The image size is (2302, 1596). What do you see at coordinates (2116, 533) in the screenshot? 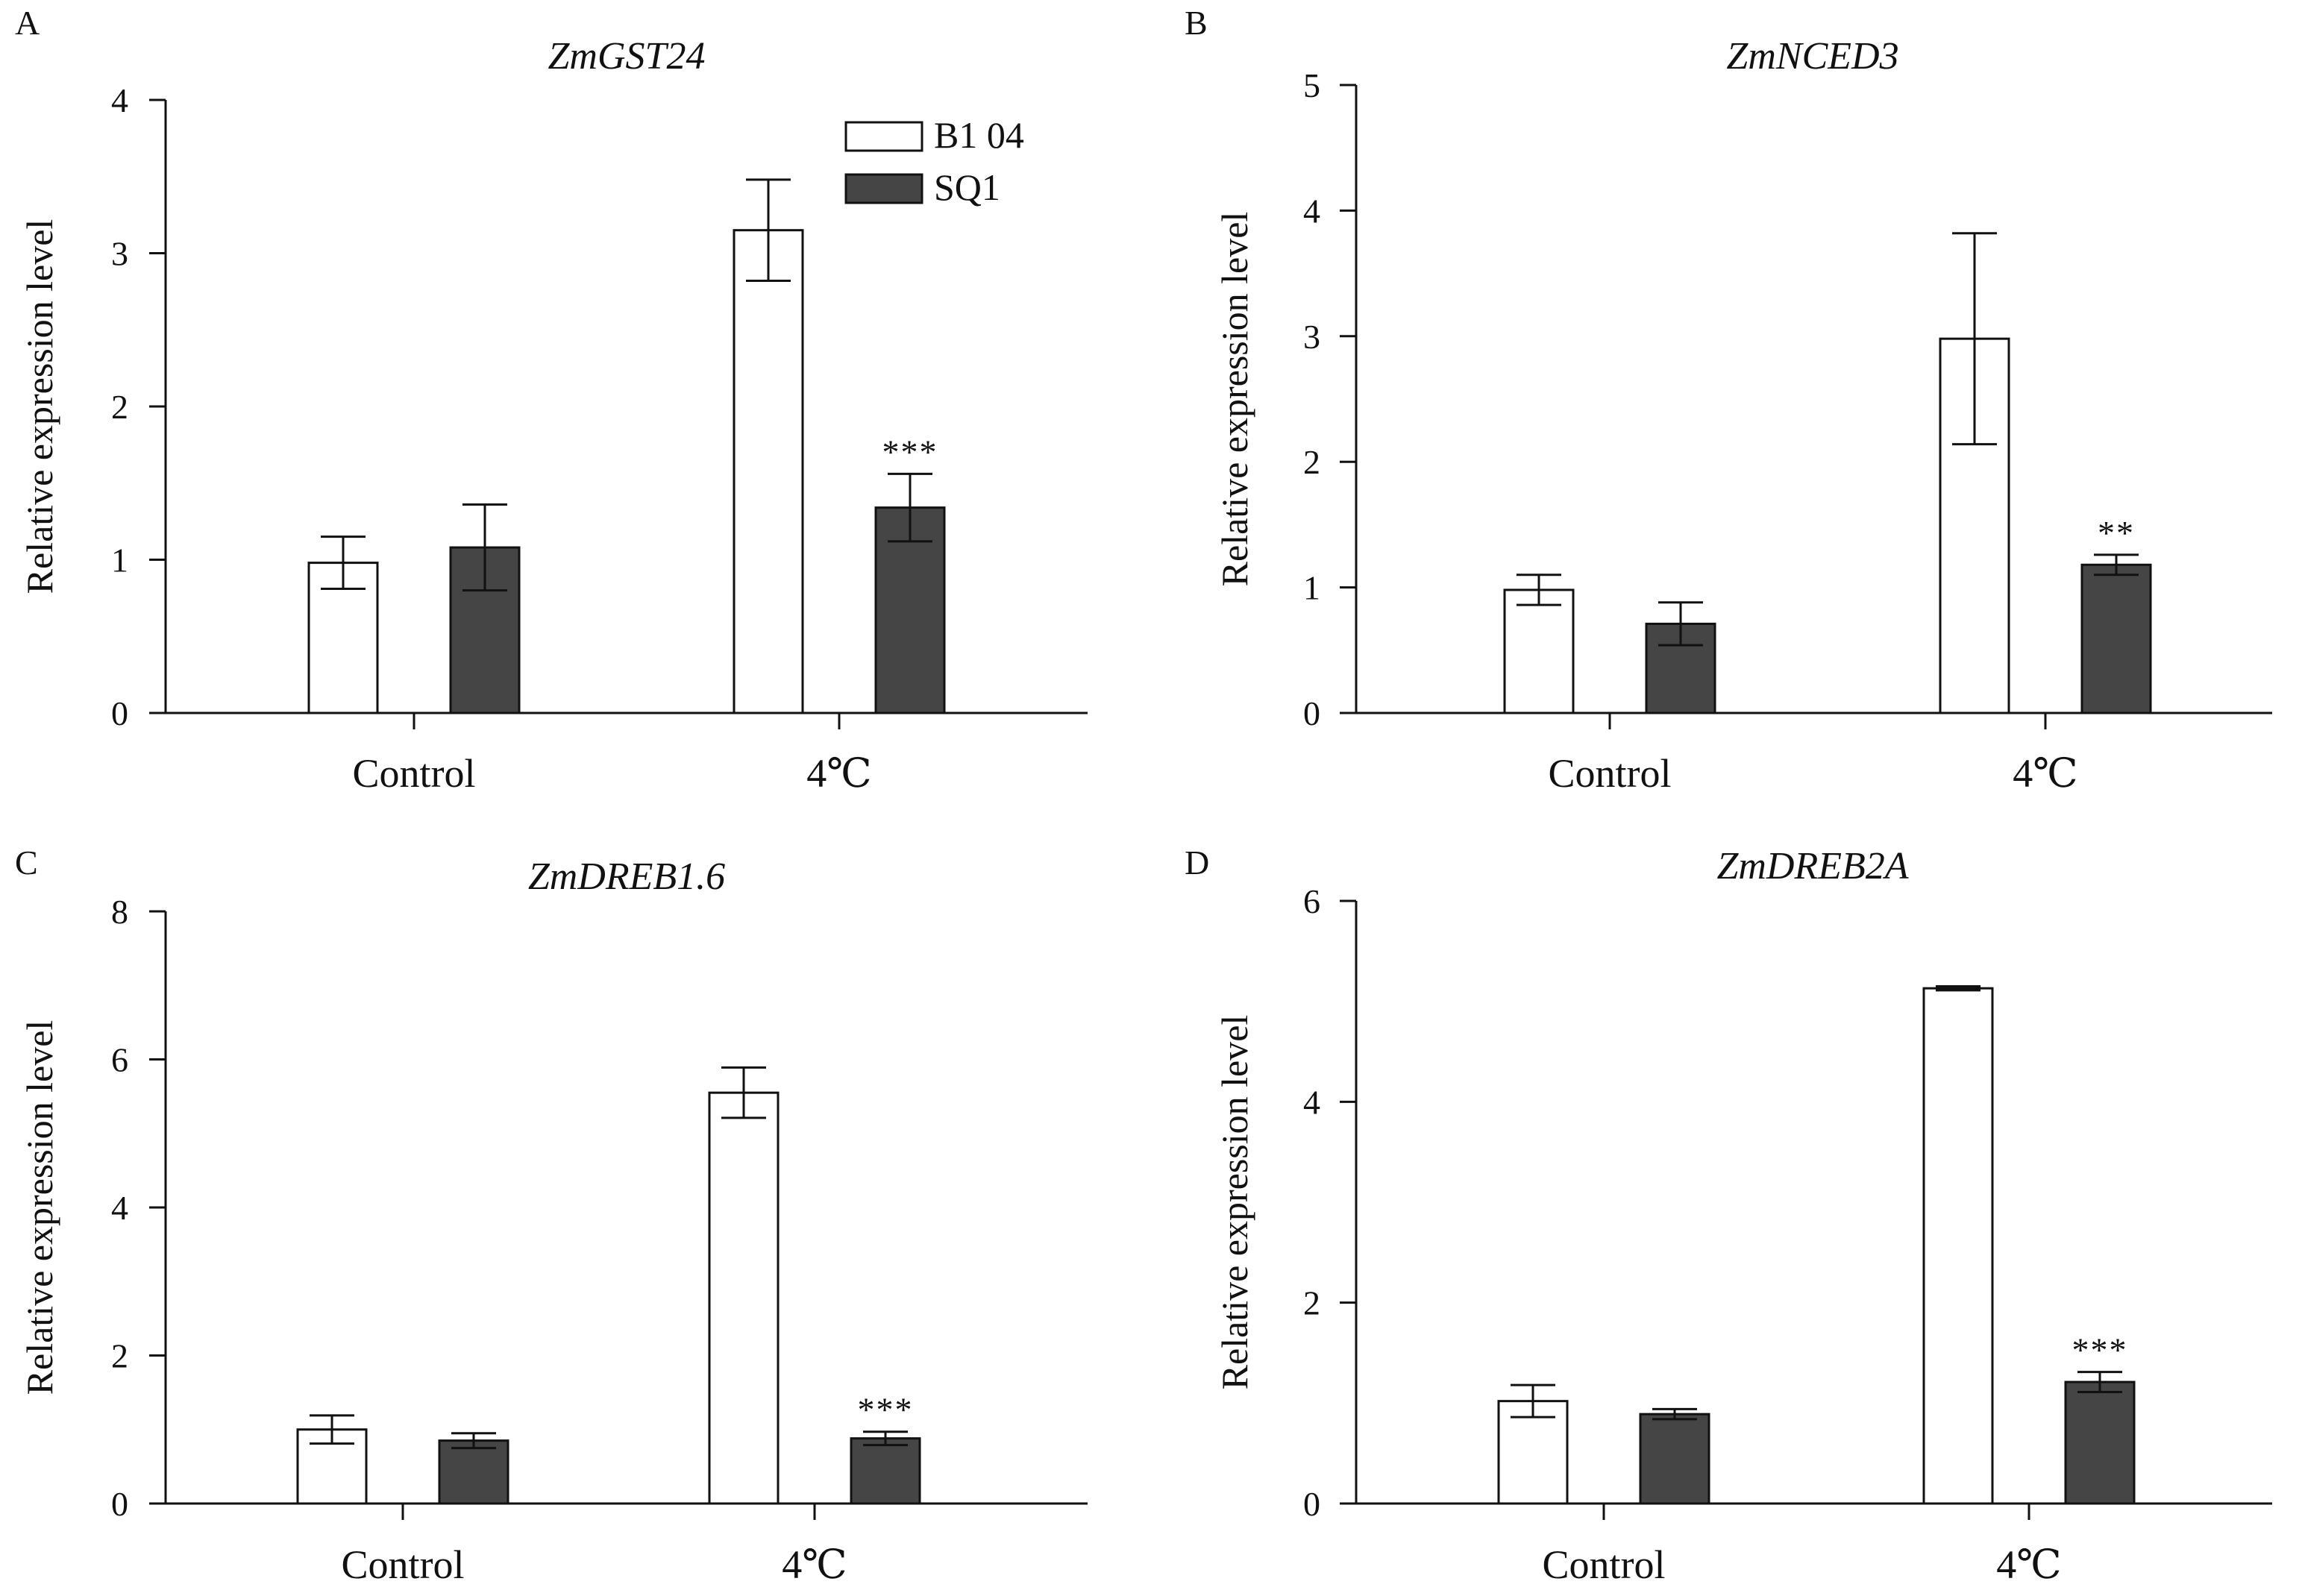
I see `significance-marker: **` at bounding box center [2116, 533].